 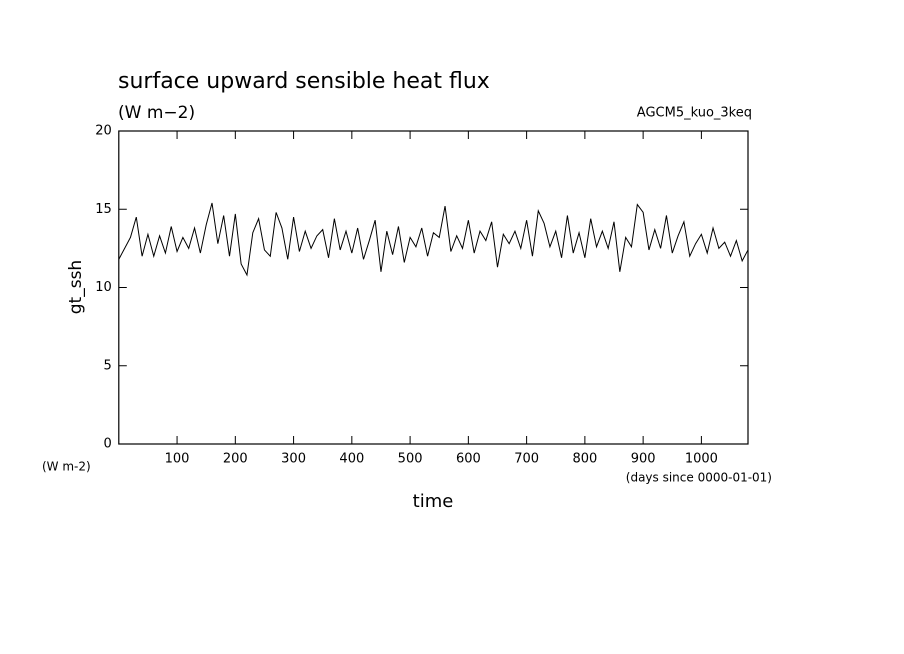 I want to click on chart-title: surface upward sensible heat flux, so click(x=304, y=81).